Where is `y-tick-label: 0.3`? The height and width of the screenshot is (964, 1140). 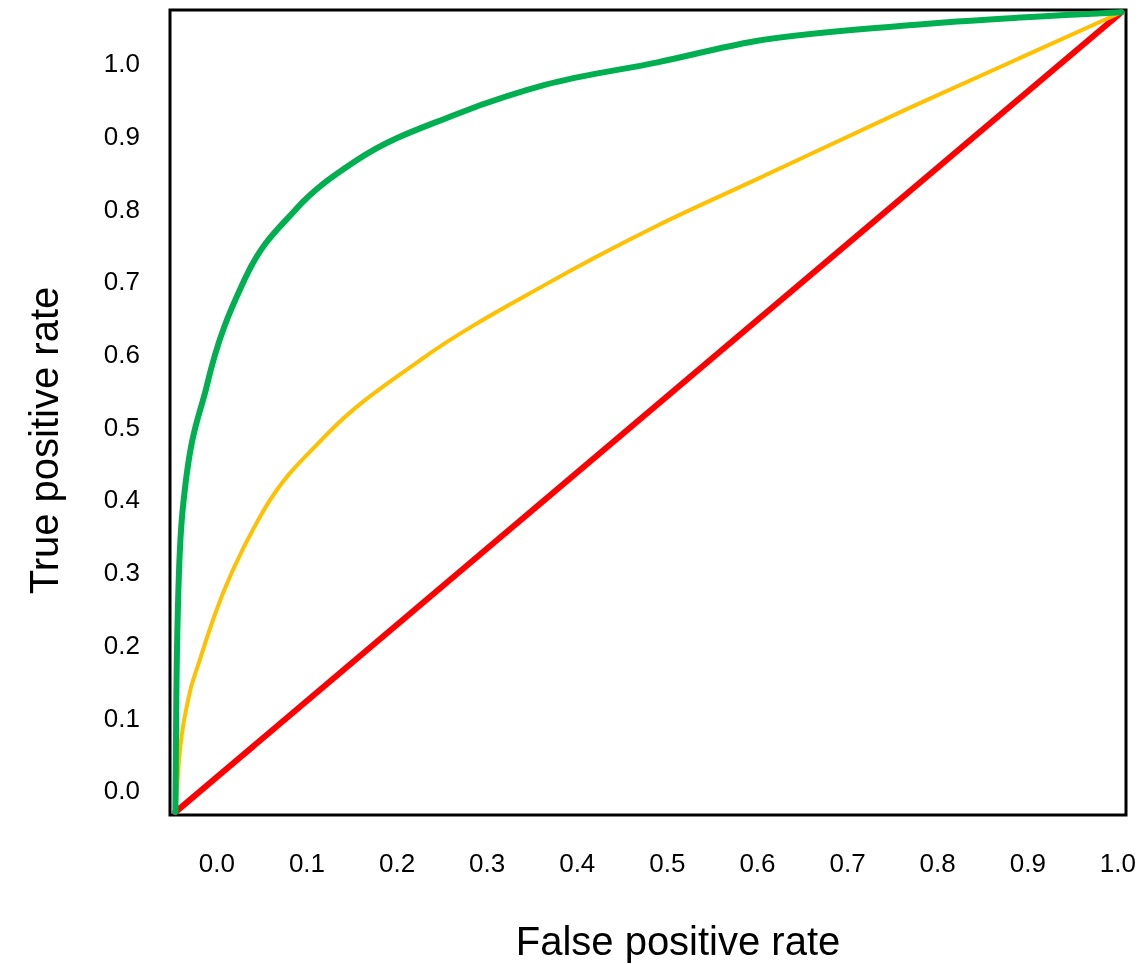 y-tick-label: 0.3 is located at coordinates (121, 572).